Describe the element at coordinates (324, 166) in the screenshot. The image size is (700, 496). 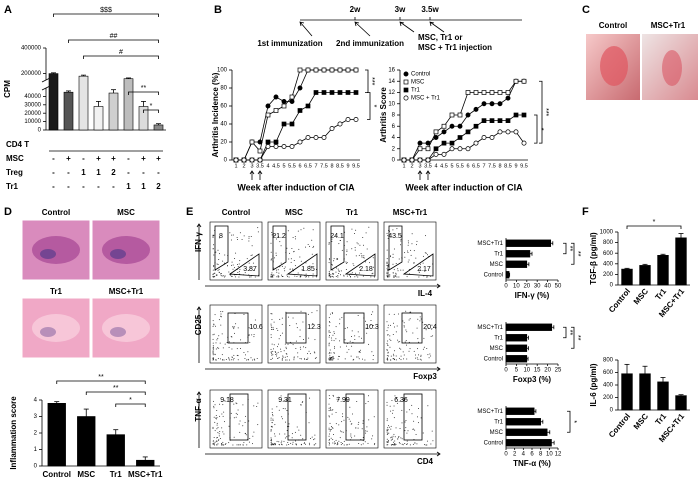
I see `x-tick-label: 7.5` at that location.